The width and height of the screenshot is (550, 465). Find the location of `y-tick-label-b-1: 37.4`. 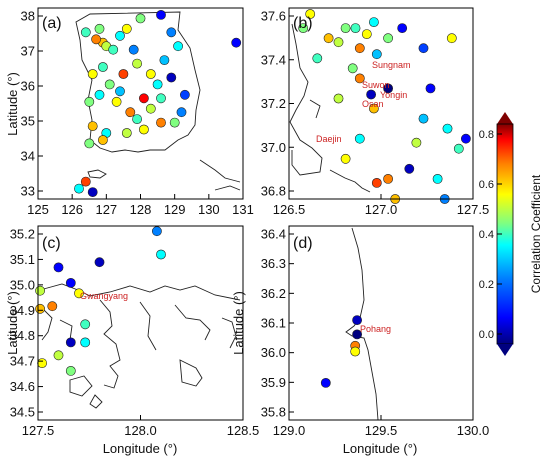

y-tick-label-b-1: 37.4 is located at coordinates (273, 59).